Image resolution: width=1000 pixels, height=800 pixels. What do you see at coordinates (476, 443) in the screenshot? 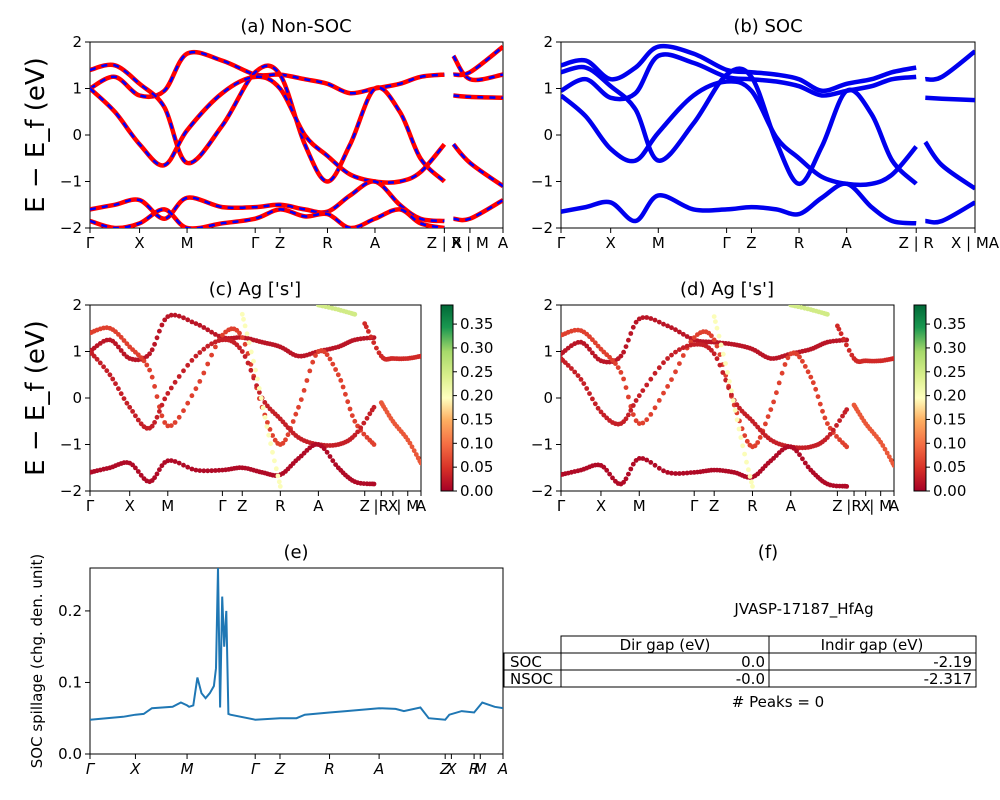
I see `colorbar-tick-label: 0.10` at bounding box center [476, 443].